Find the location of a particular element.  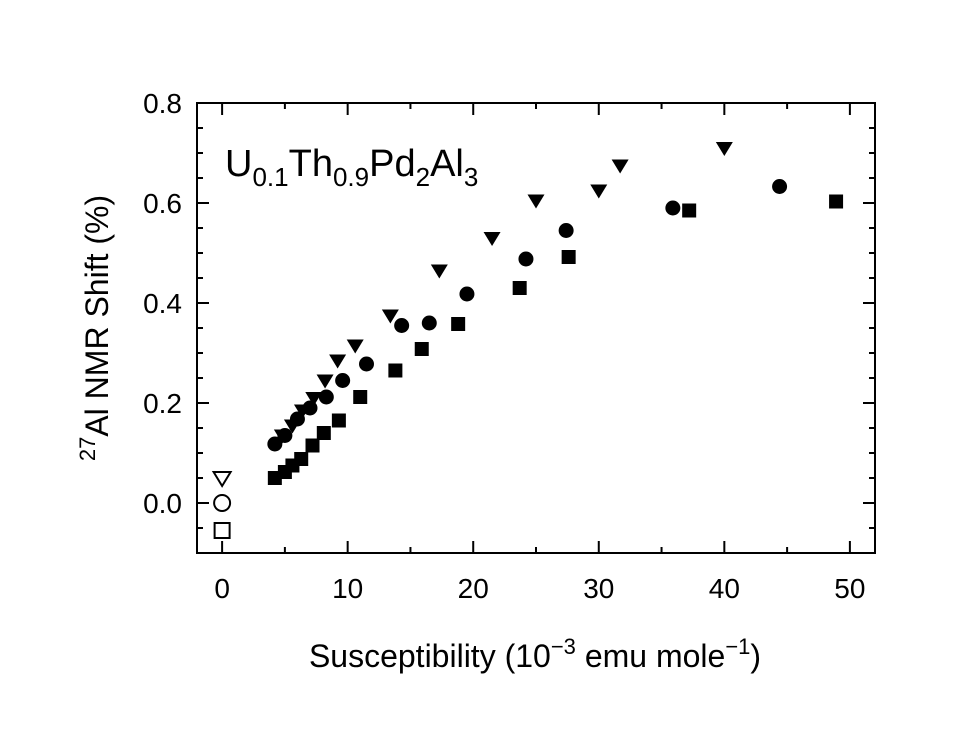

xlabel-part: emu mole is located at coordinates (650, 656).